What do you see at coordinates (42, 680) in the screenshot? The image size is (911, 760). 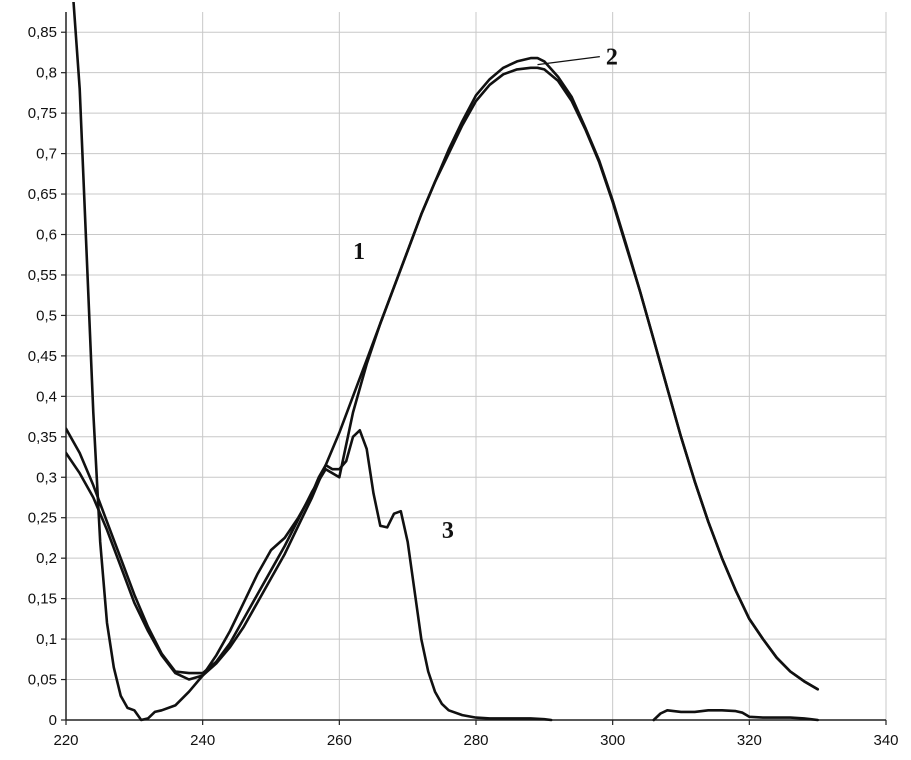 I see `y-tick-label: 0,05` at bounding box center [42, 680].